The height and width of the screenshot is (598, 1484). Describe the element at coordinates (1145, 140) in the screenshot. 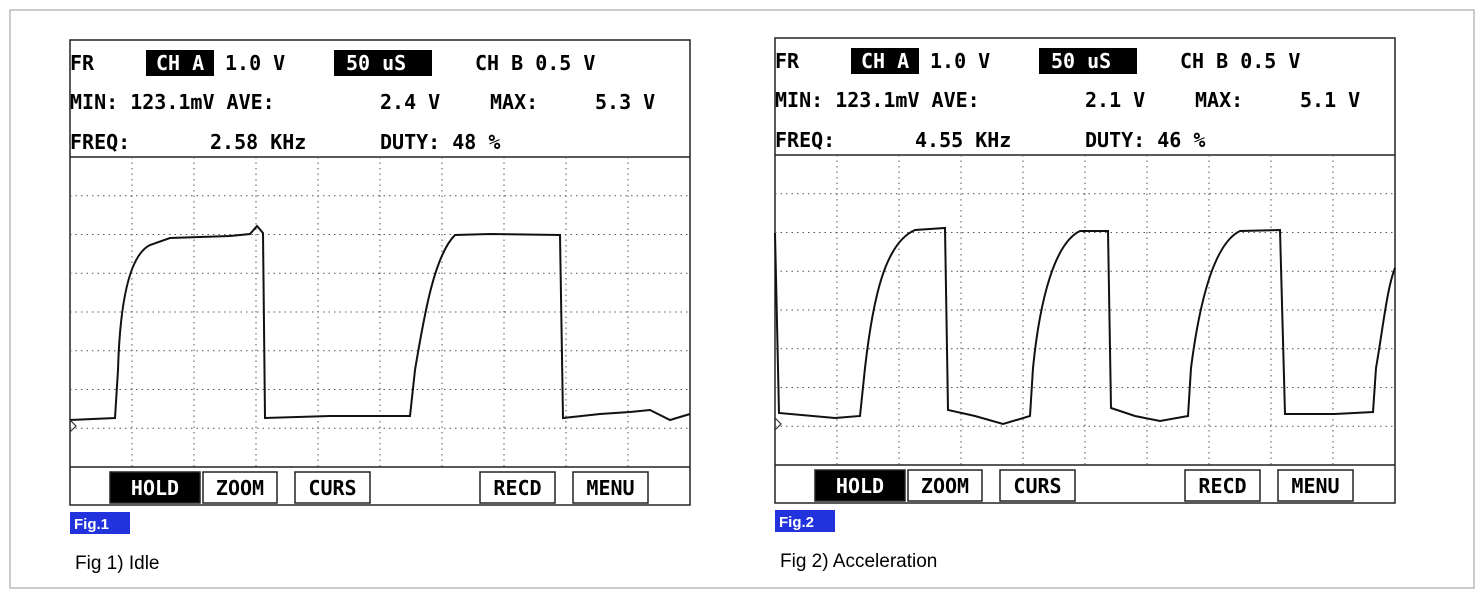

I see `status-text: DUTY: 46 %` at that location.